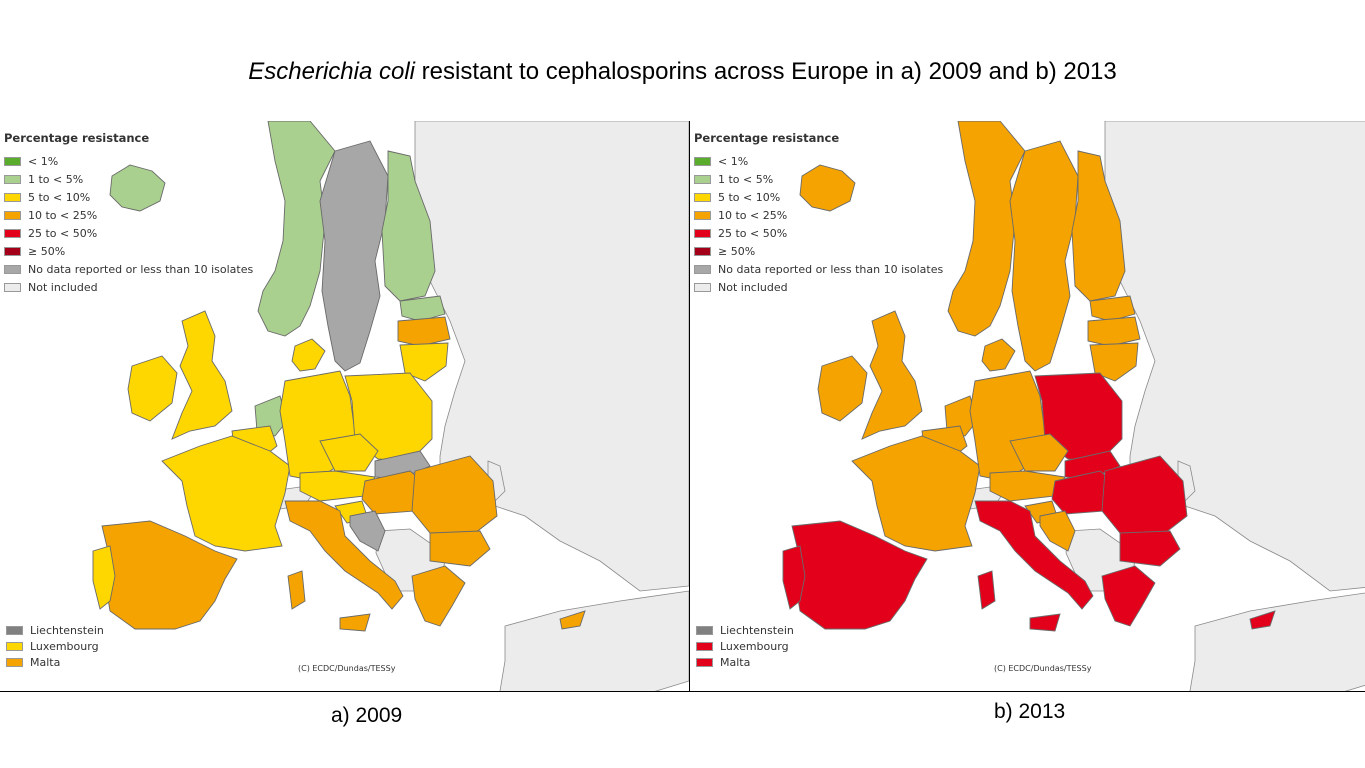 This screenshot has width=1365, height=768. I want to click on small-countries-legend: Liechtenstein Luxembourg Malta, so click(745, 646).